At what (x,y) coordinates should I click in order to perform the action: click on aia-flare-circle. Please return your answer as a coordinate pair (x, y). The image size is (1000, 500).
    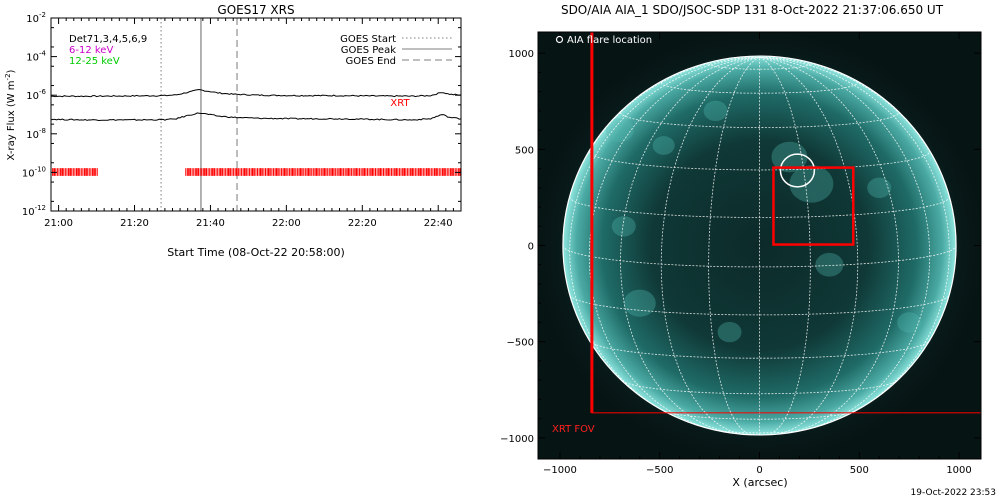
    Looking at the image, I should click on (797, 170).